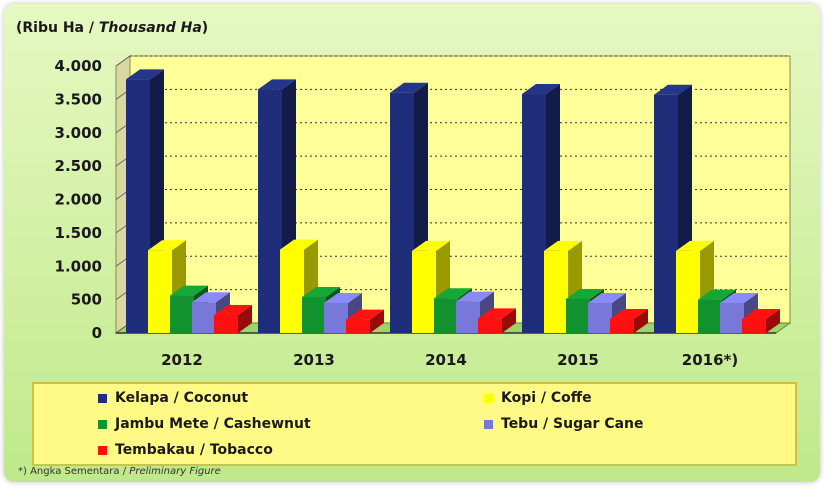 This screenshot has width=825, height=488. What do you see at coordinates (213, 424) in the screenshot?
I see `legend-label: Jambu Mete / Cashewnut` at bounding box center [213, 424].